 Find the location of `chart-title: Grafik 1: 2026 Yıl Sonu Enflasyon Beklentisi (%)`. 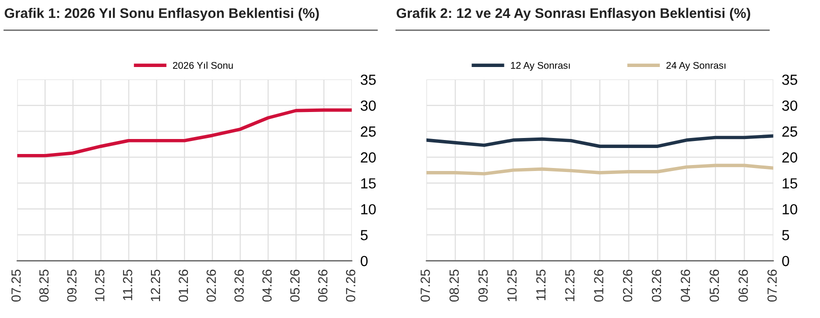

chart-title: Grafik 1: 2026 Yıl Sonu Enflasyon Beklentisi (%) is located at coordinates (161, 14).